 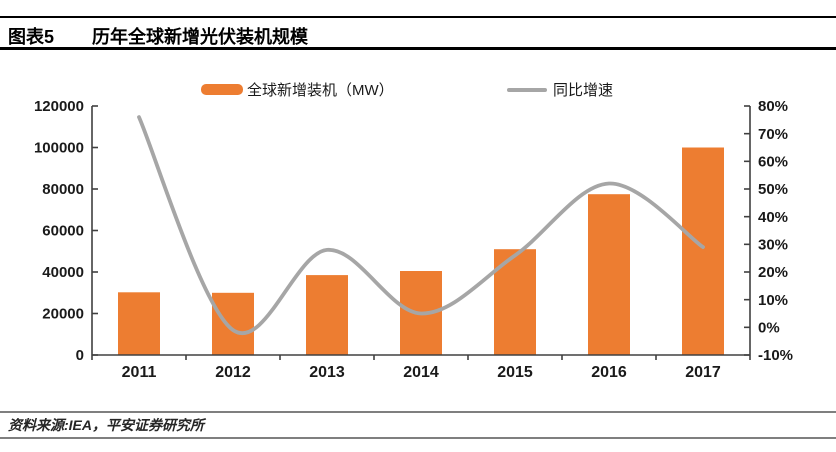 What do you see at coordinates (773, 300) in the screenshot?
I see `right-axis-tick-label: 10%` at bounding box center [773, 300].